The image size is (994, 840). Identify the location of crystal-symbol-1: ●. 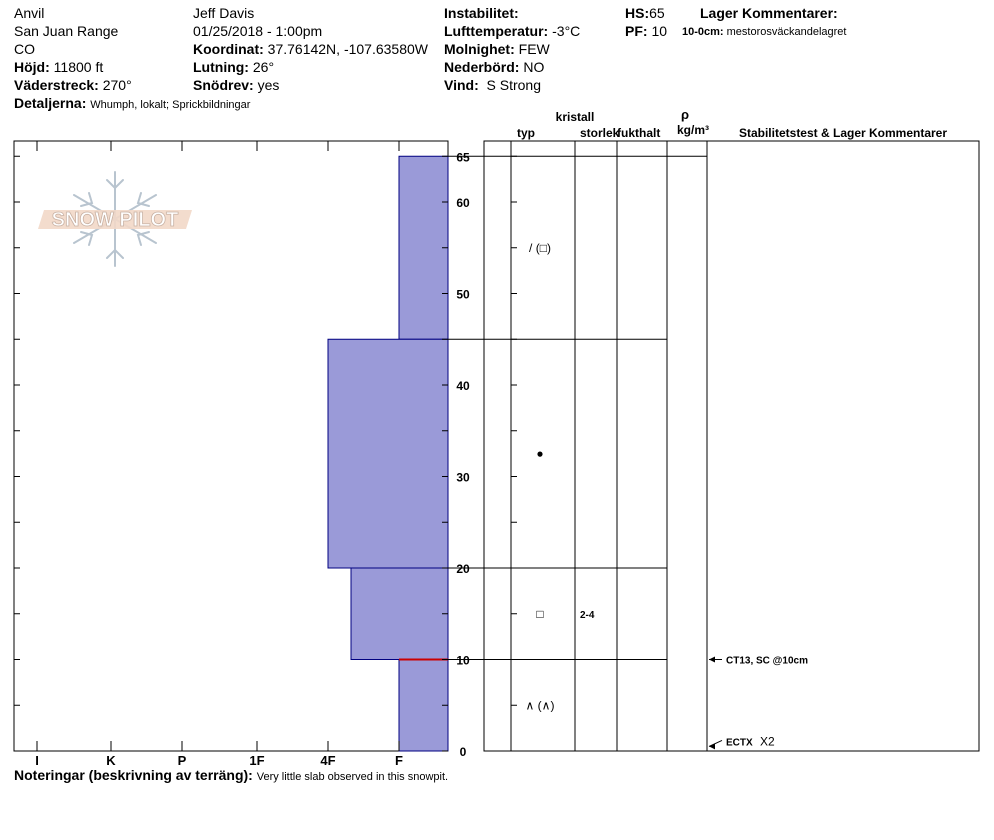
(539, 454).